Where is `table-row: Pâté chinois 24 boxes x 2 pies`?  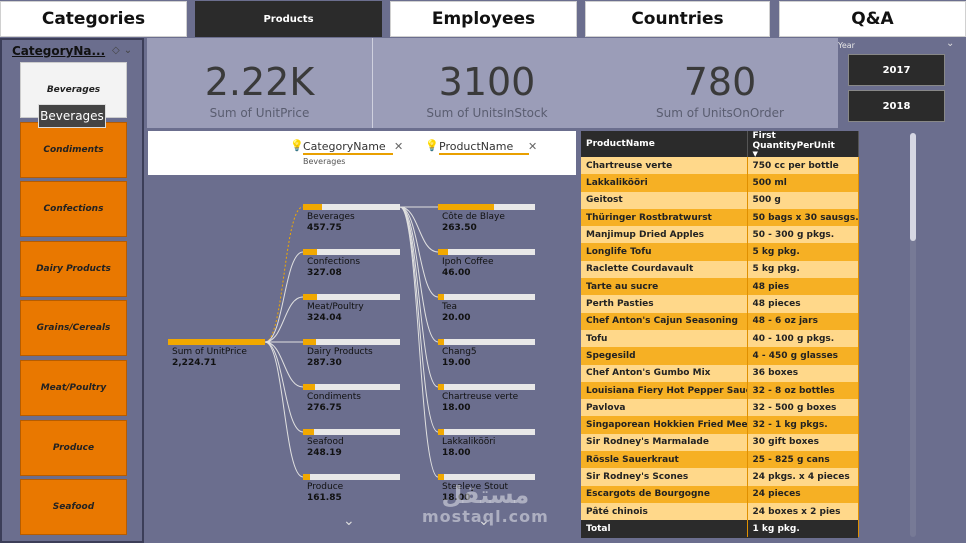 table-row: Pâté chinois 24 boxes x 2 pies is located at coordinates (720, 511).